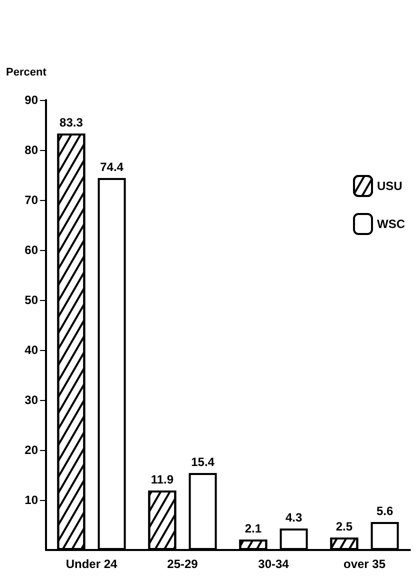  I want to click on y-tick-label: 20, so click(31, 450).